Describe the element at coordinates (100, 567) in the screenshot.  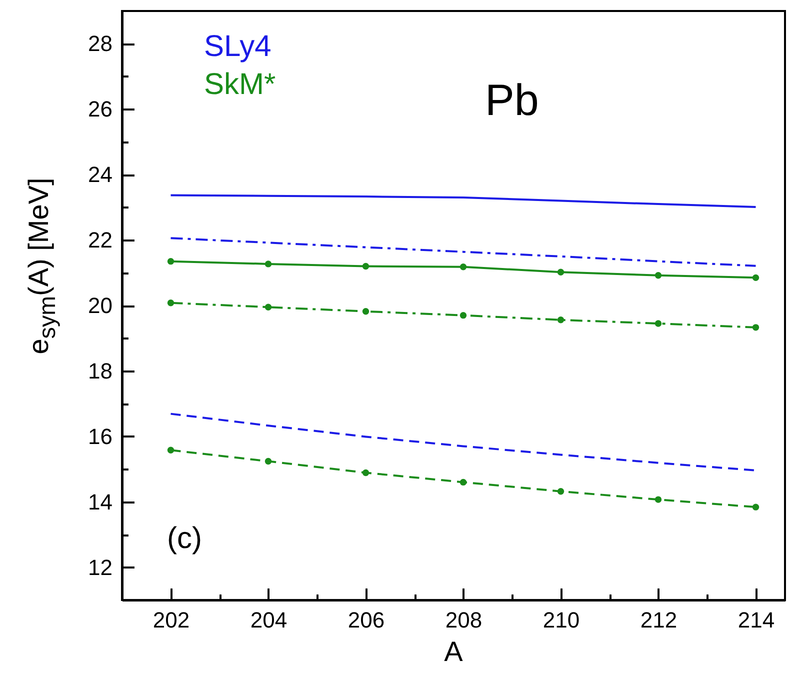
I see `y-tick-label: 12` at that location.